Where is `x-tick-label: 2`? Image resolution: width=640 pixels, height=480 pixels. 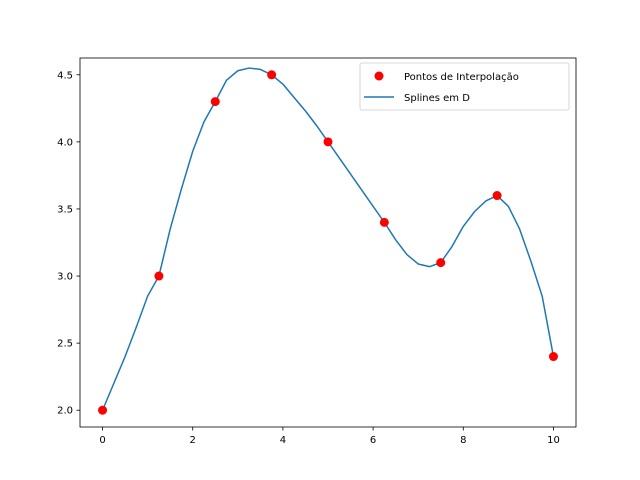 x-tick-label: 2 is located at coordinates (193, 440).